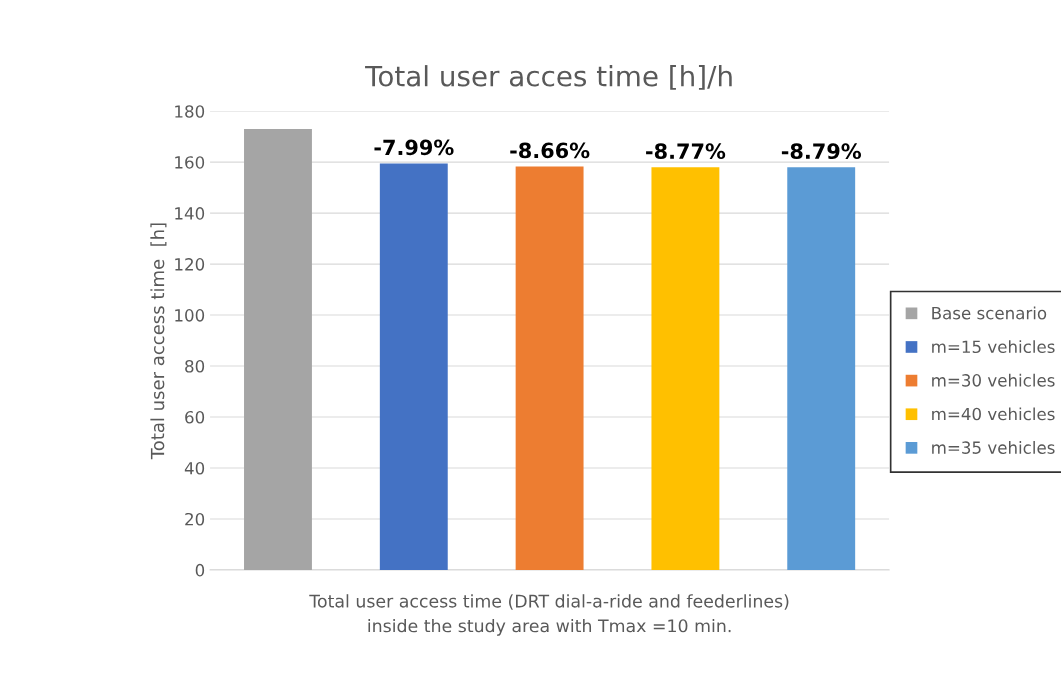  Describe the element at coordinates (549, 615) in the screenshot. I see `x-axis-title: Total user access time (DRT dial-a-ride and feederlines) inside the study area with Tmax =10 min.` at that location.